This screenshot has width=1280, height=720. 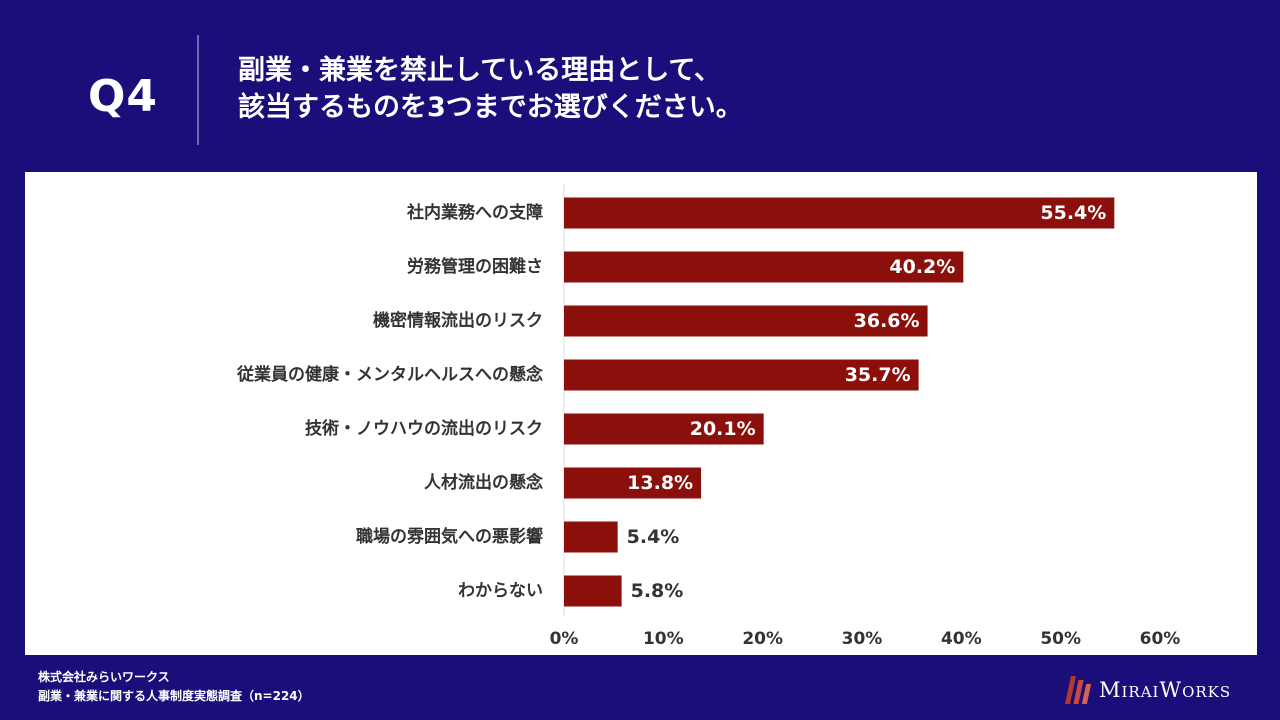 I want to click on data-label: 40.2%, so click(x=922, y=267).